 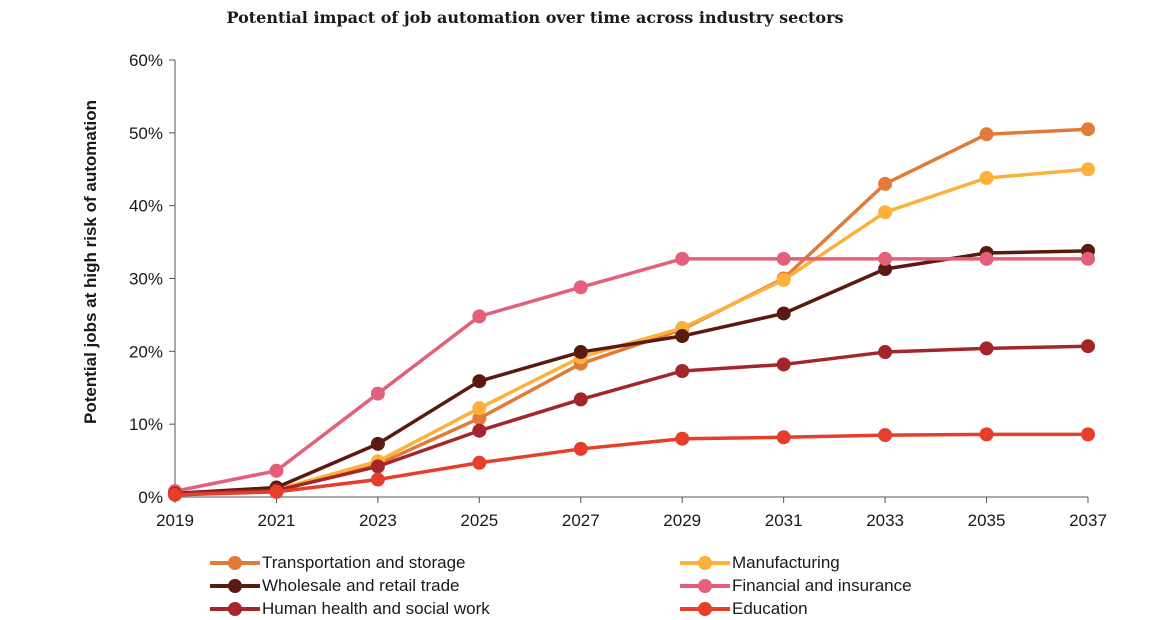 I want to click on legend-label: Transportation and storage, so click(x=364, y=562).